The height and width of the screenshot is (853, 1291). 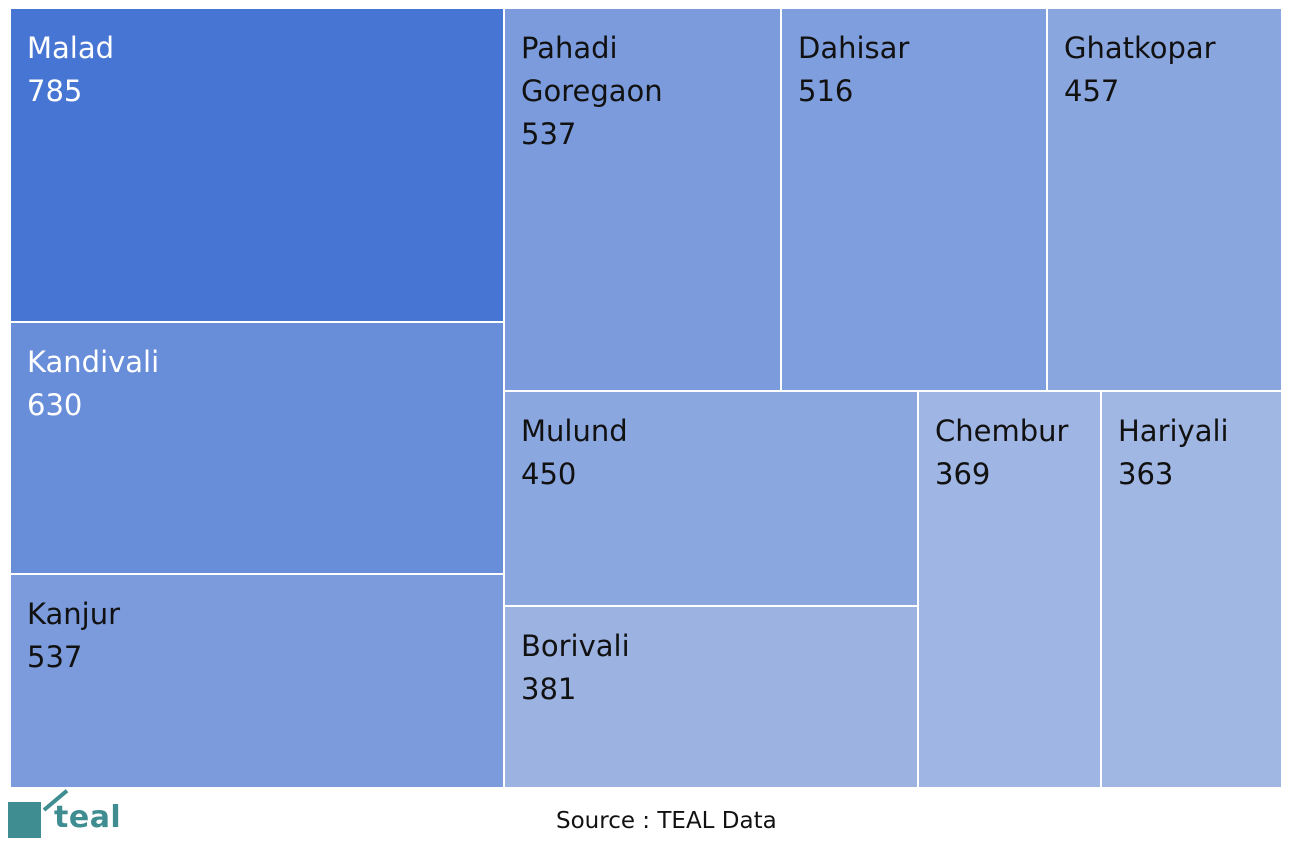 I want to click on logo-wordmark: teal, so click(x=88, y=817).